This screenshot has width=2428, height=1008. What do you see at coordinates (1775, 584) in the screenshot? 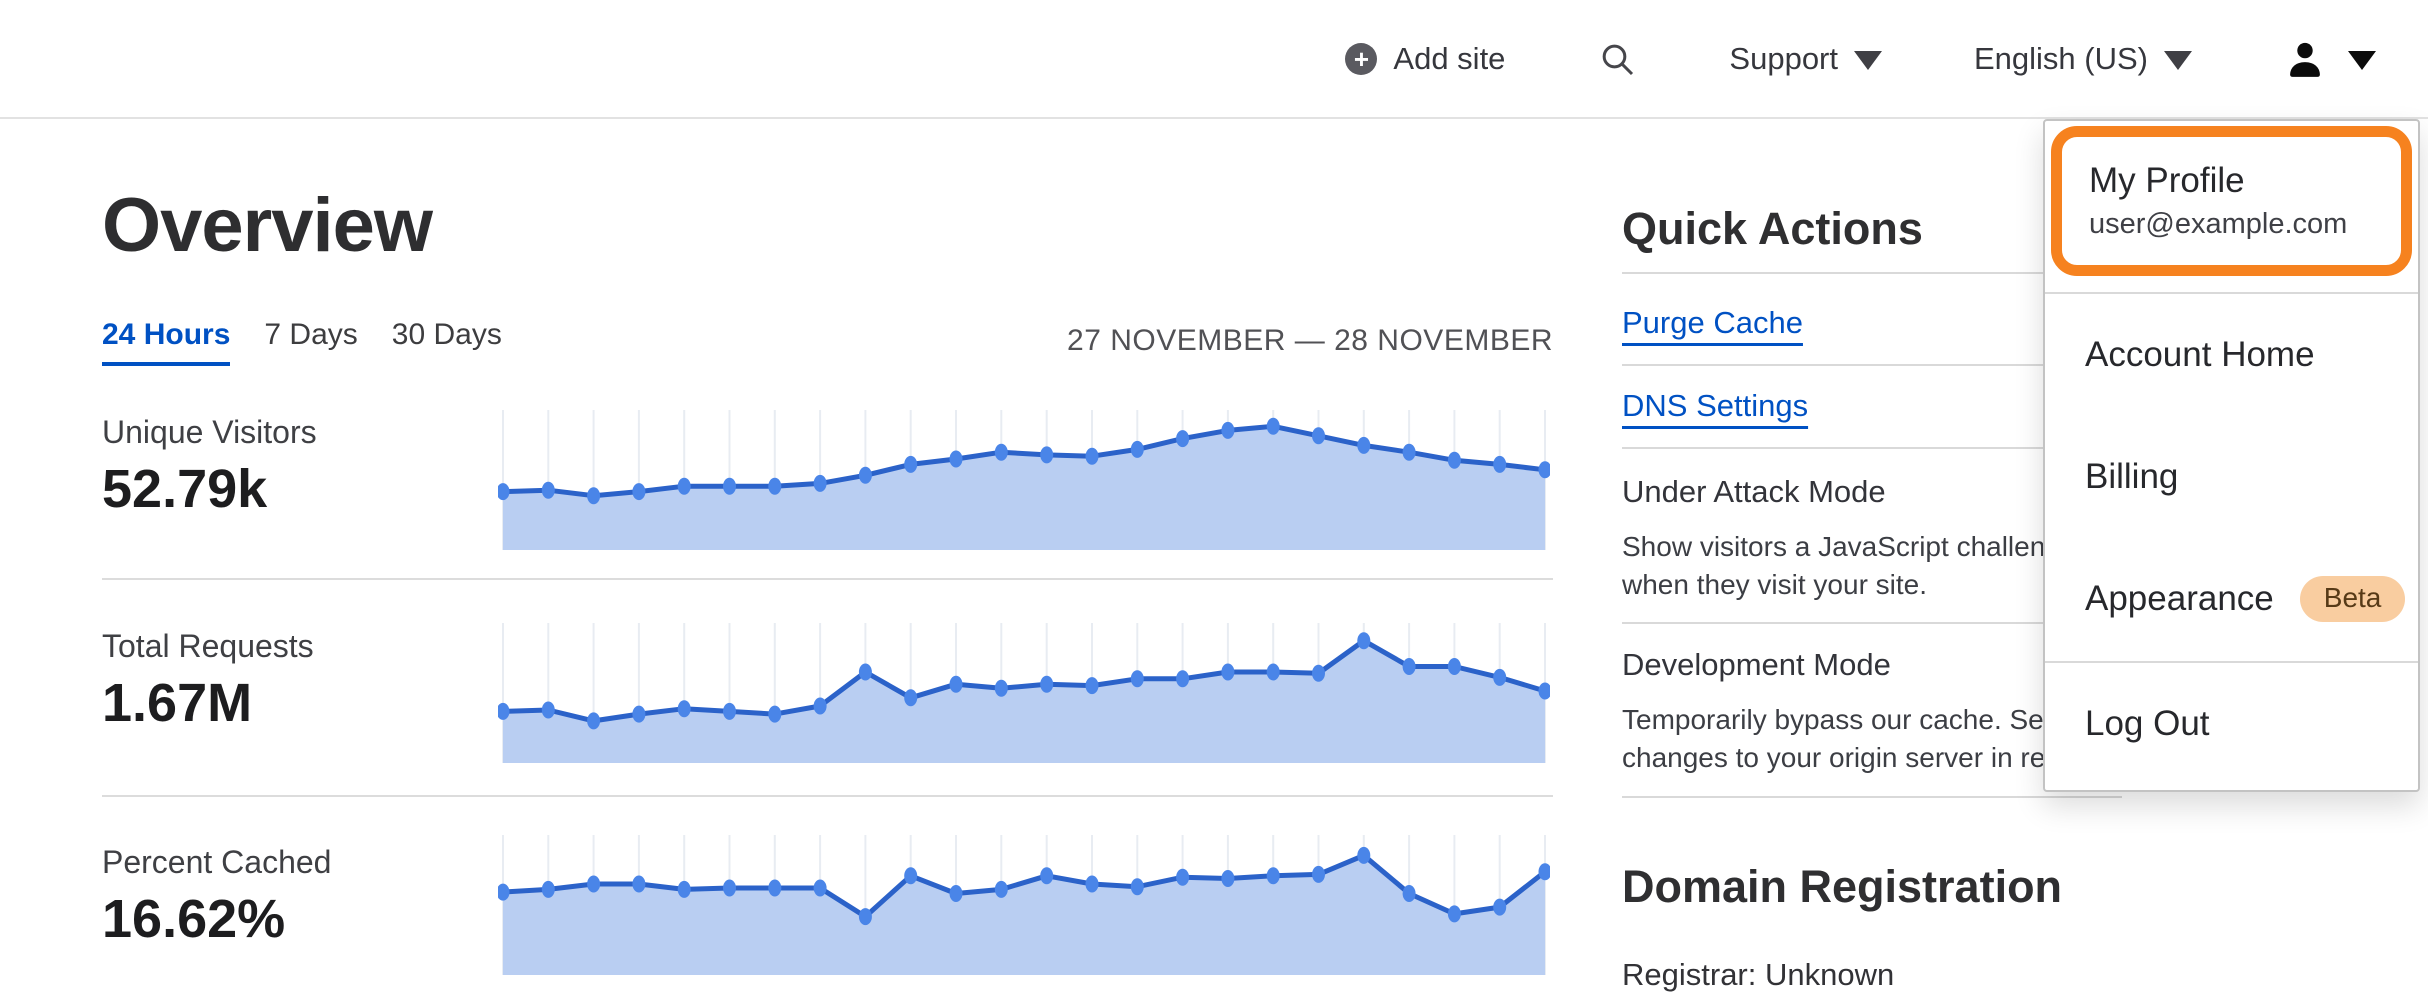
I see `under-attack-mode-description: when they visit your site.` at bounding box center [1775, 584].